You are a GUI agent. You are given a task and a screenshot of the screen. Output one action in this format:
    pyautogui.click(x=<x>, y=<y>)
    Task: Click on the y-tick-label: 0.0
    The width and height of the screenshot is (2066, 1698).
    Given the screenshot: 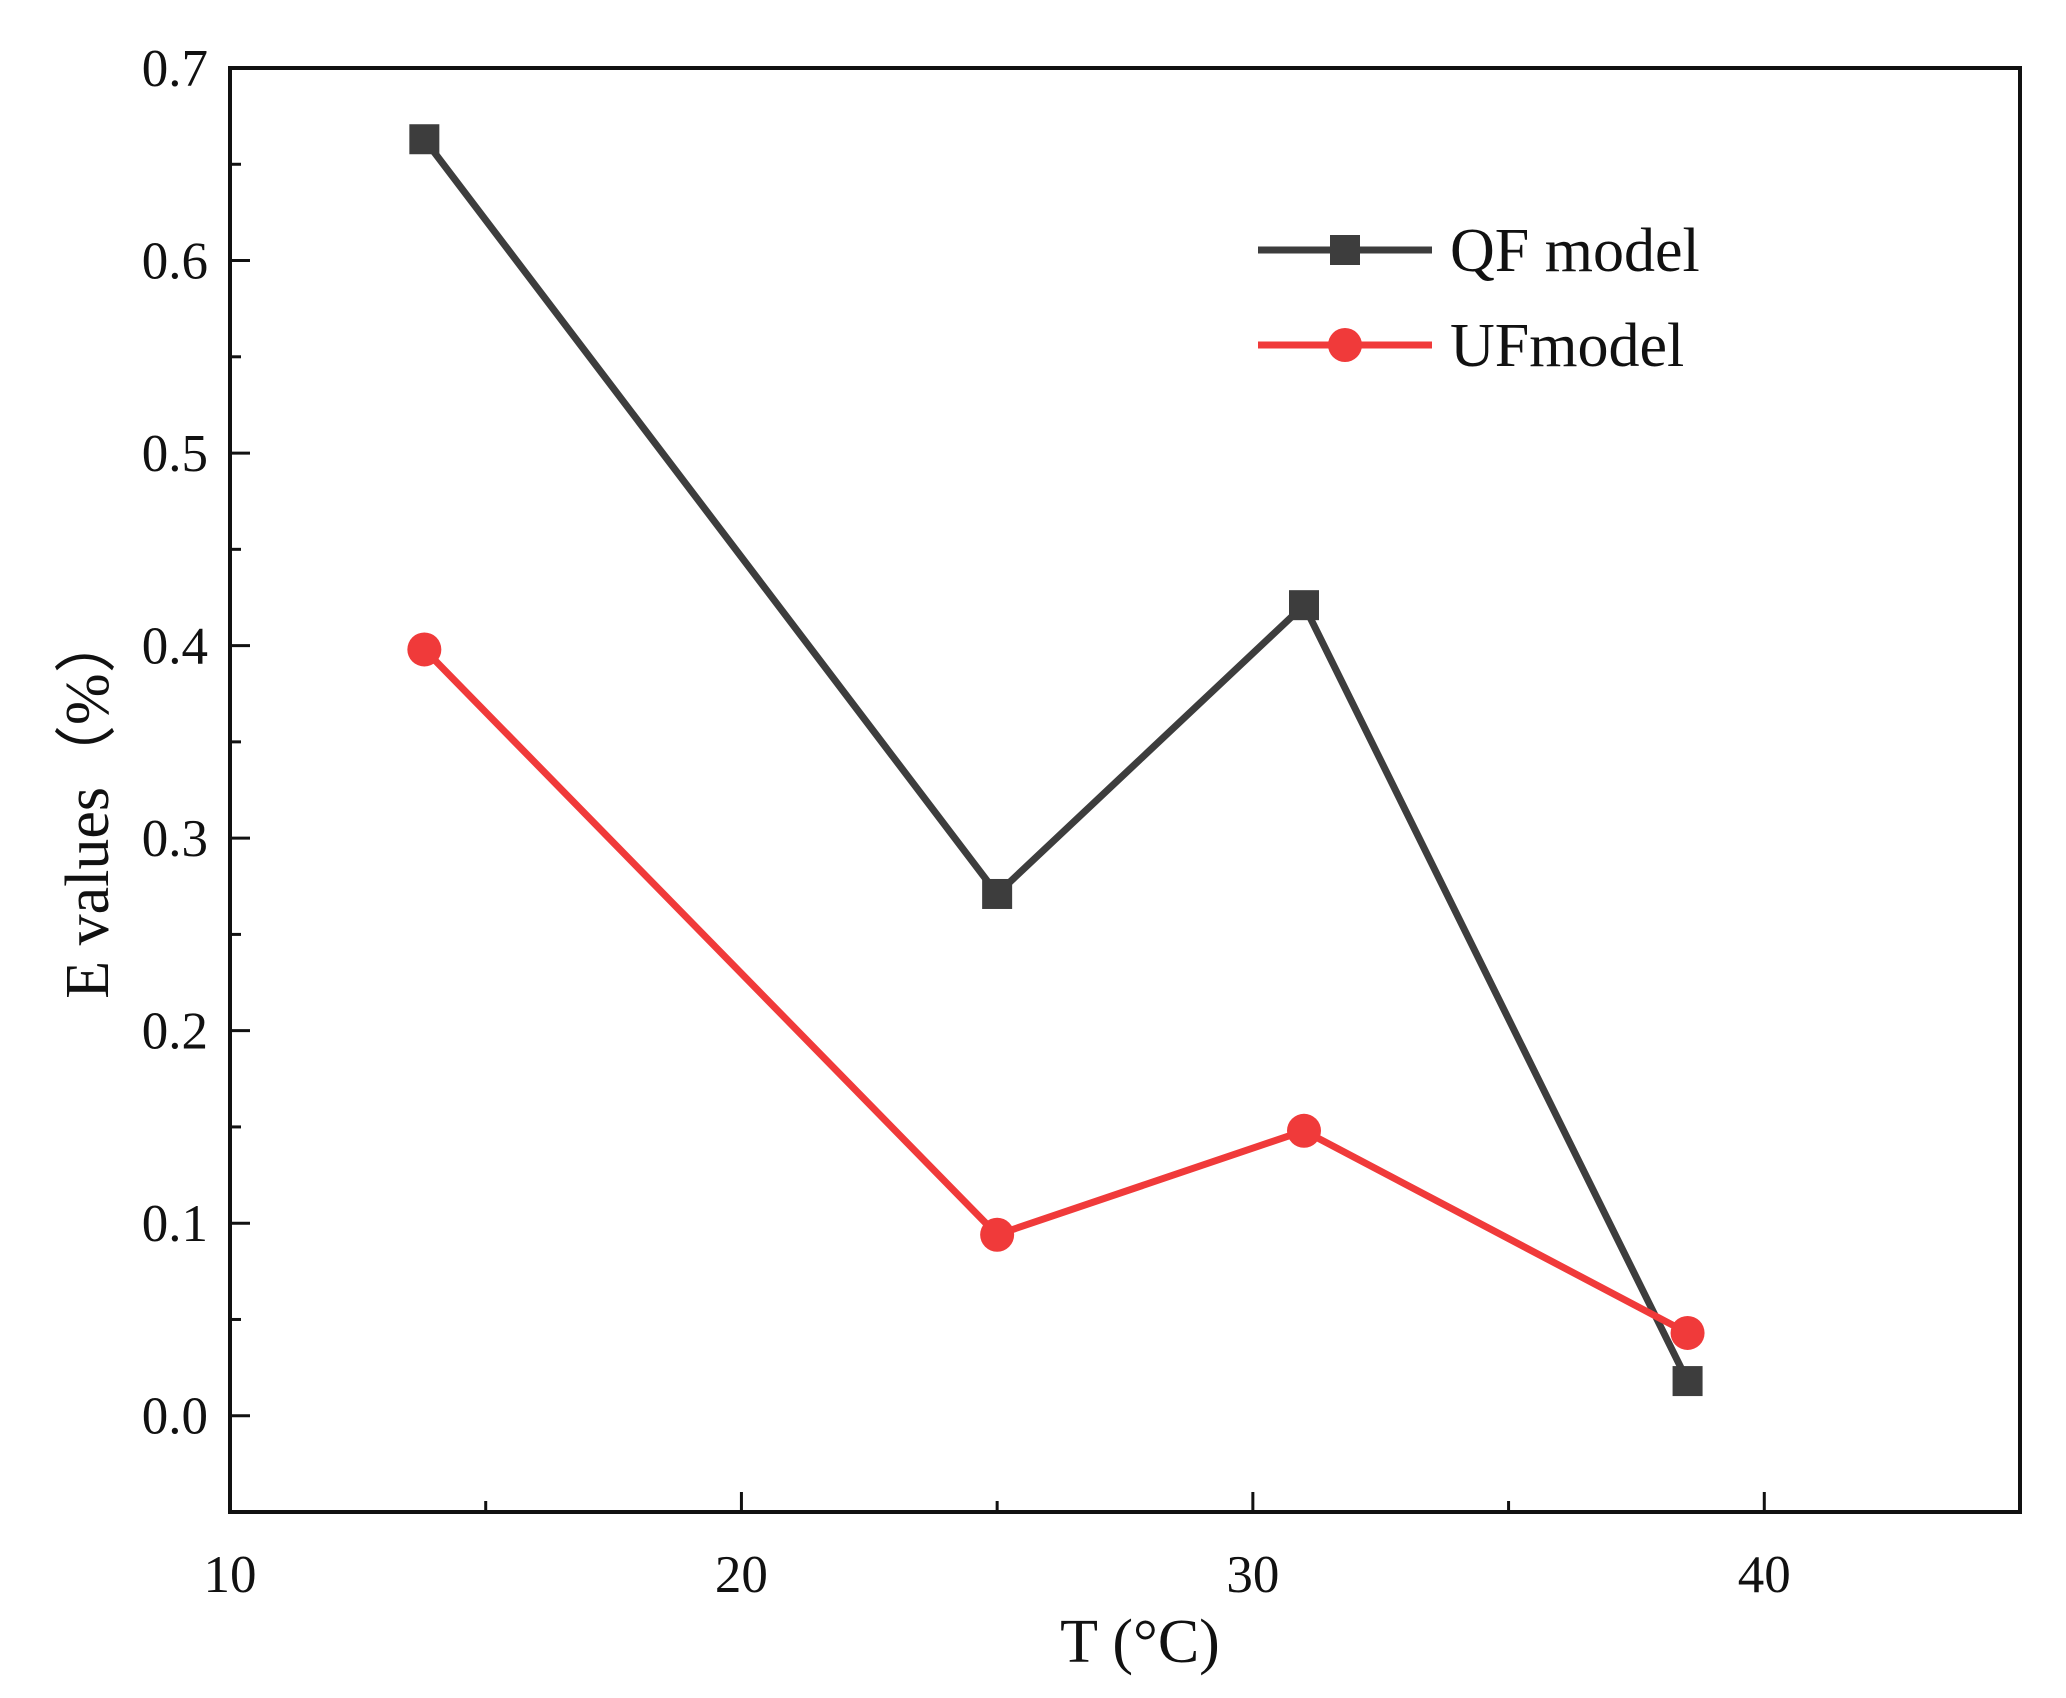 What is the action you would take?
    pyautogui.click(x=175, y=1417)
    